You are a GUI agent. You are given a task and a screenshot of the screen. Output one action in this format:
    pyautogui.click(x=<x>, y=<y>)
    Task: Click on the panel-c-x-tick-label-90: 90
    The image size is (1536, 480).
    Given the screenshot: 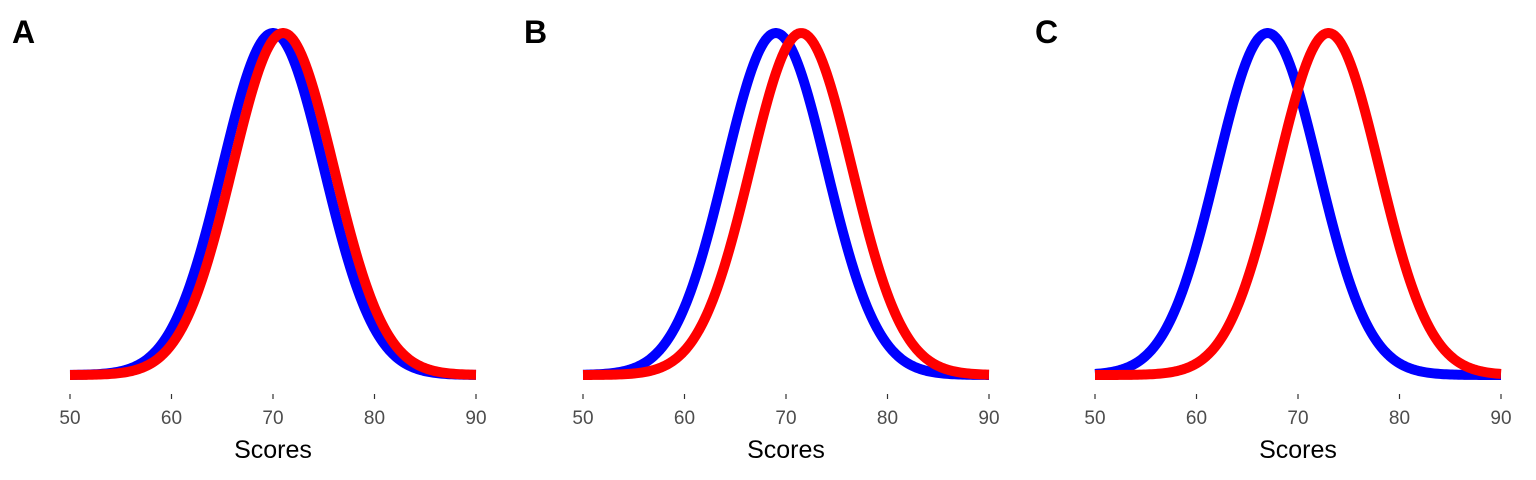 What is the action you would take?
    pyautogui.click(x=1500, y=418)
    